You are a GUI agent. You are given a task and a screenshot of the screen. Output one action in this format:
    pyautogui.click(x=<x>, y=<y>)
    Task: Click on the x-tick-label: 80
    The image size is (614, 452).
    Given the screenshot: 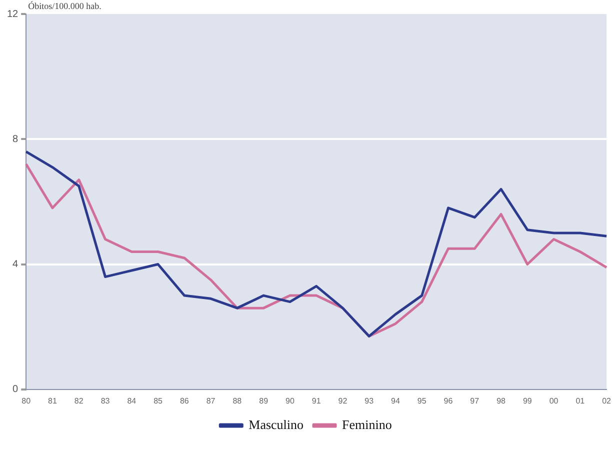 What is the action you would take?
    pyautogui.click(x=27, y=401)
    